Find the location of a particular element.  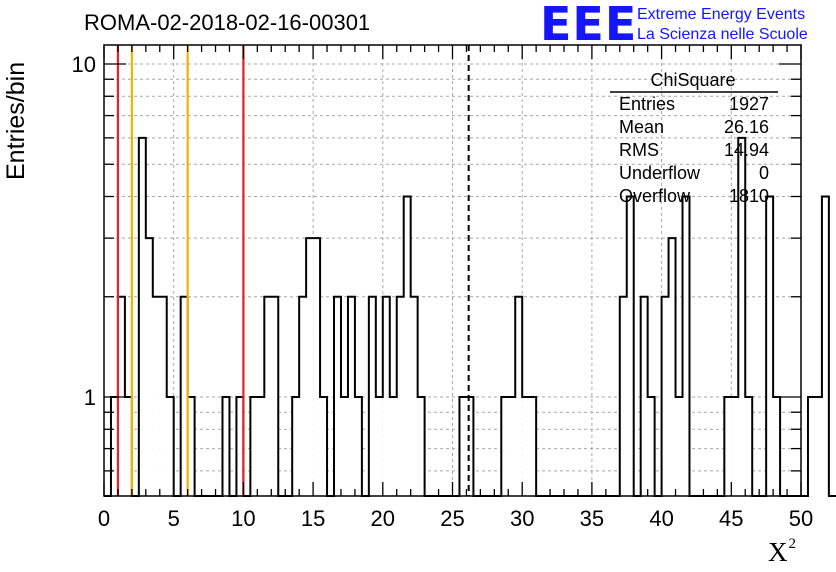

x-axis-label: X2 is located at coordinates (782, 552).